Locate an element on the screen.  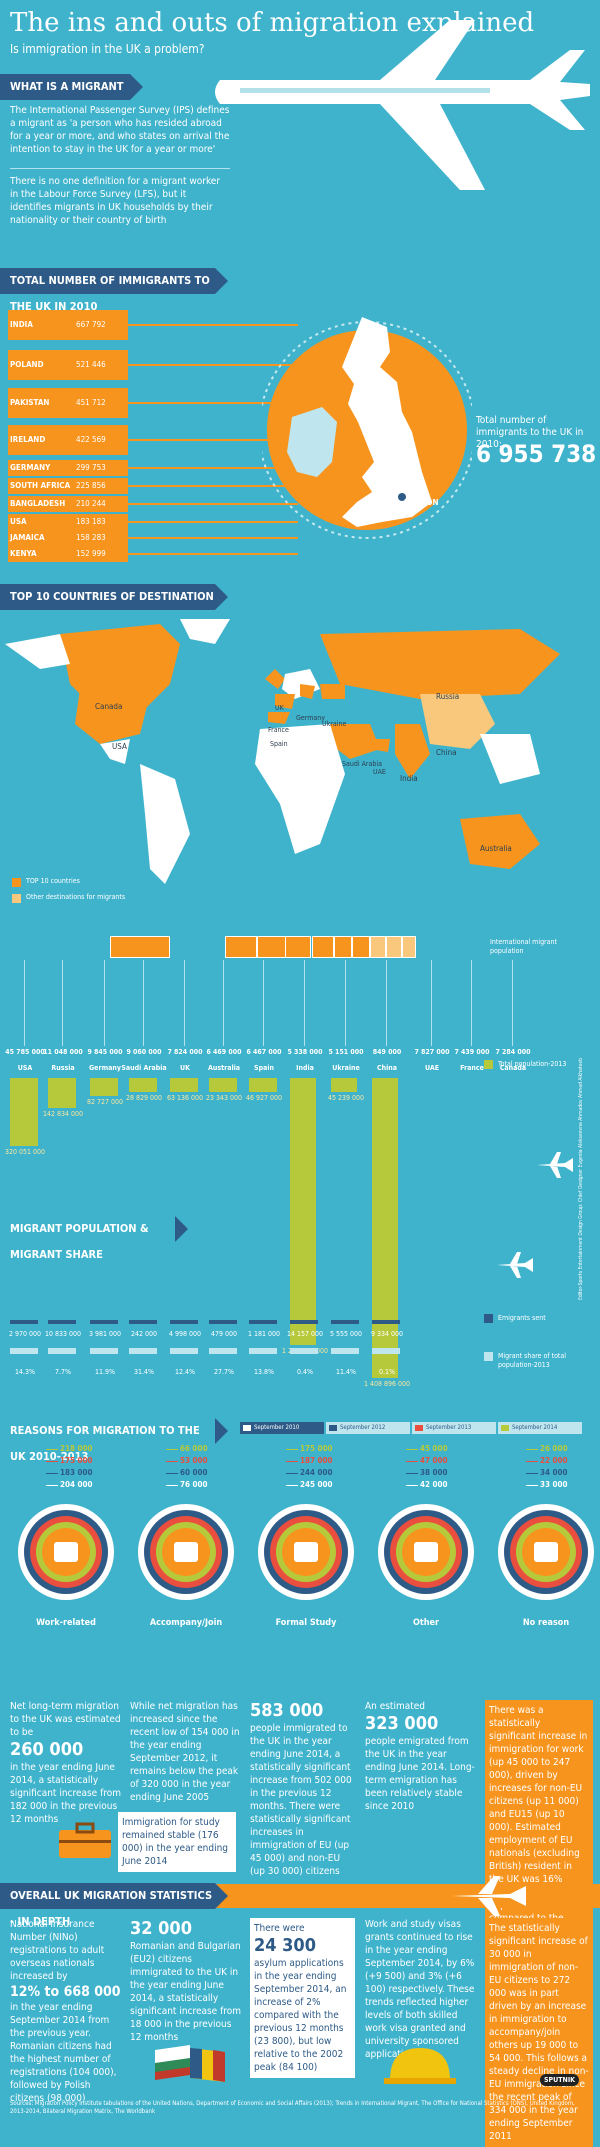
country-name: Spain is located at coordinates (264, 1068).